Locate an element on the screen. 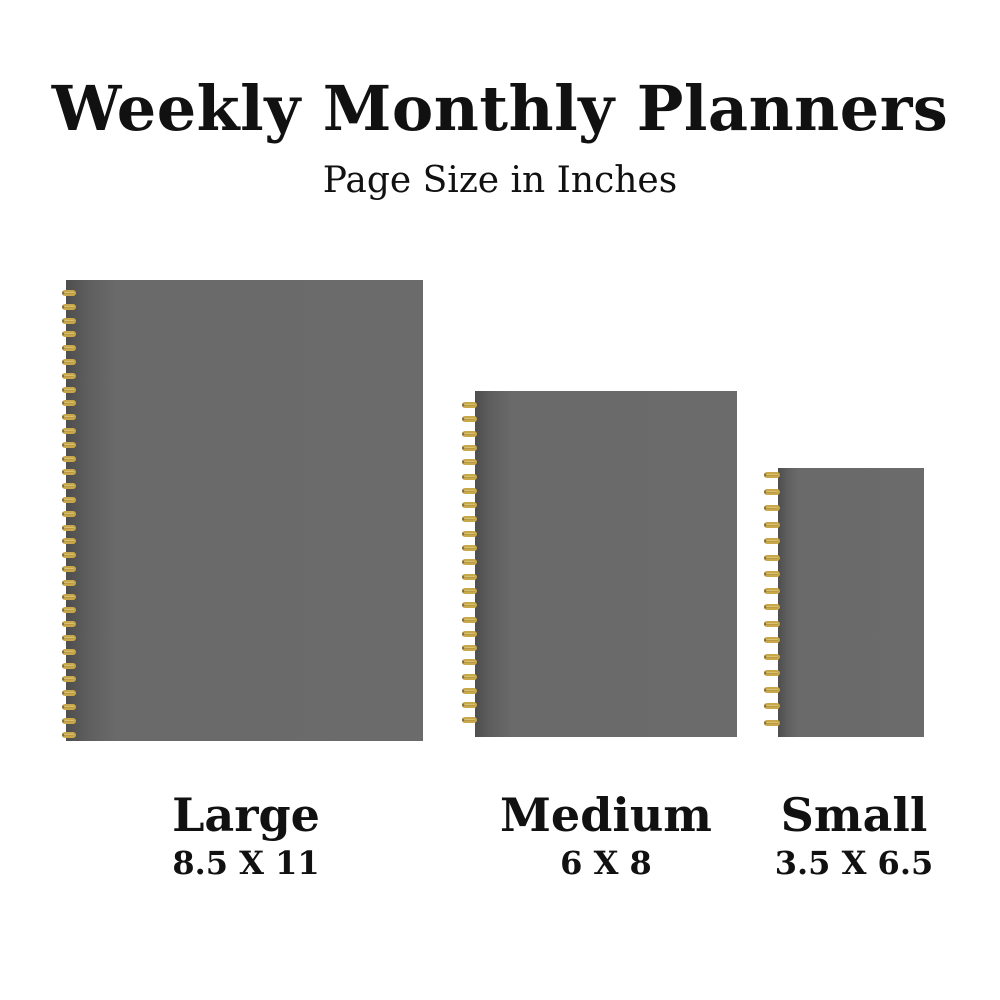 The image size is (1000, 1000). planner-medium-label: Medium 6 X 8 is located at coordinates (606, 835).